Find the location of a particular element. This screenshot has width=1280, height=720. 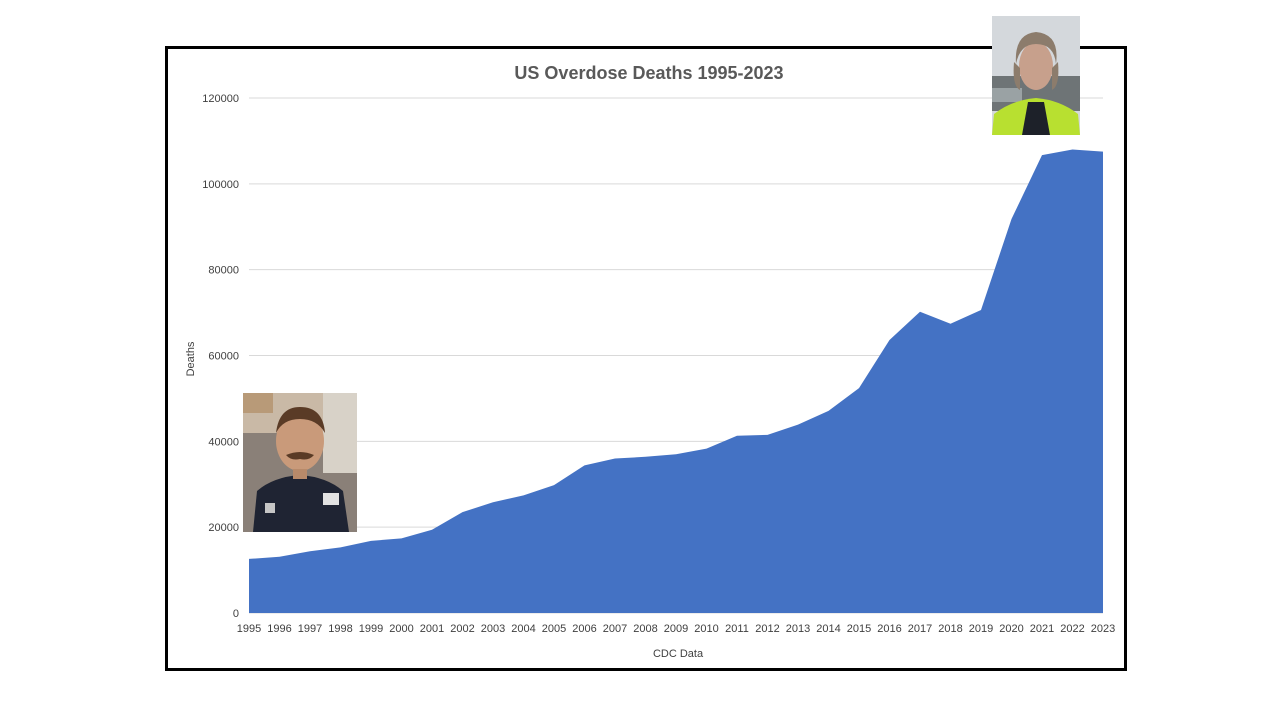

x-tick-label: 2014 is located at coordinates (828, 629).